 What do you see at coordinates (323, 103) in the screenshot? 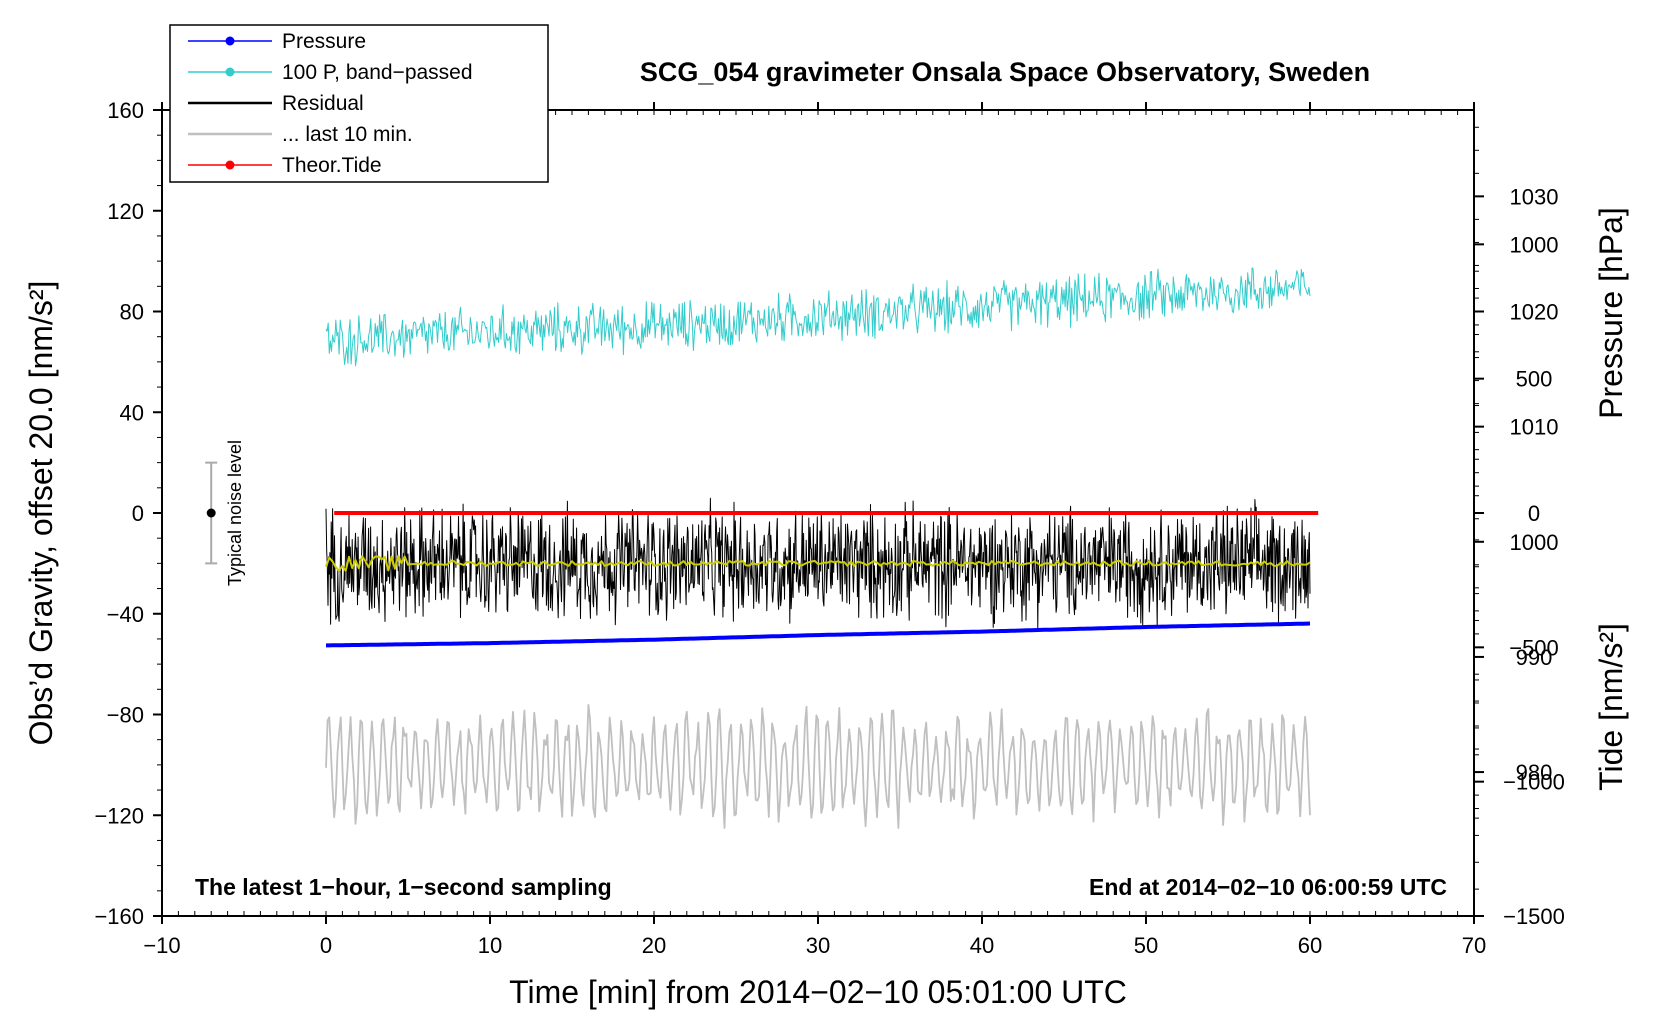
I see `legend-label: Residual` at bounding box center [323, 103].